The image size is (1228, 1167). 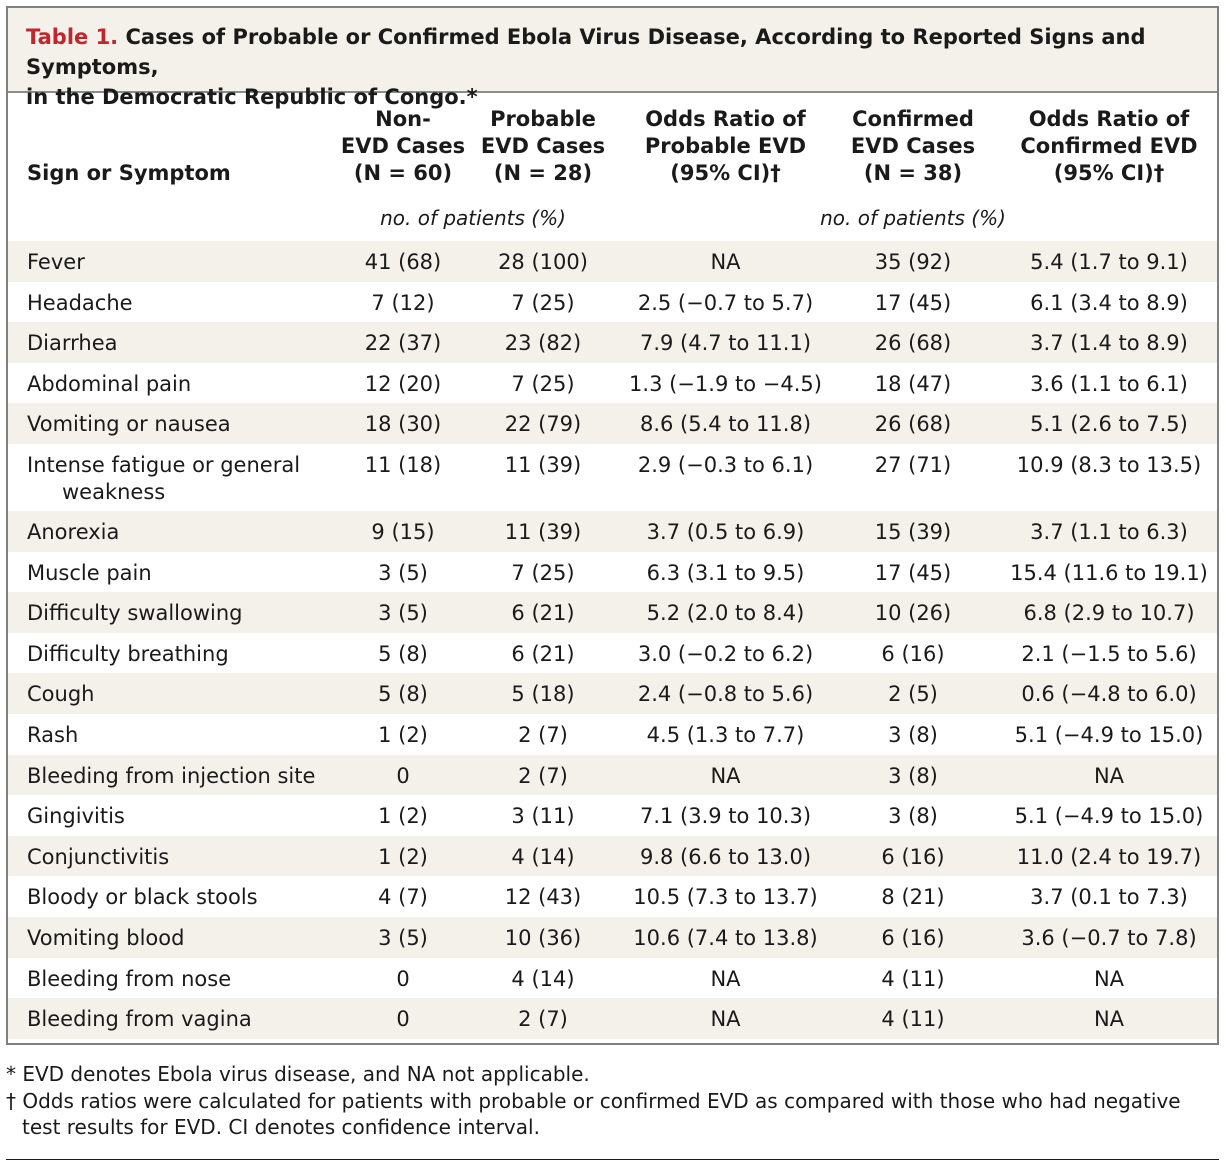 What do you see at coordinates (139, 1019) in the screenshot?
I see `symptom-text: Bleeding from vagina` at bounding box center [139, 1019].